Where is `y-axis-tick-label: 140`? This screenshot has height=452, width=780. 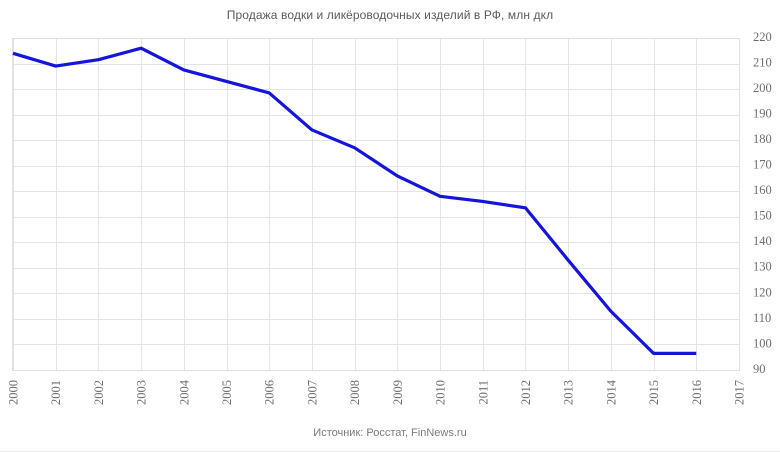
y-axis-tick-label: 140 is located at coordinates (762, 241).